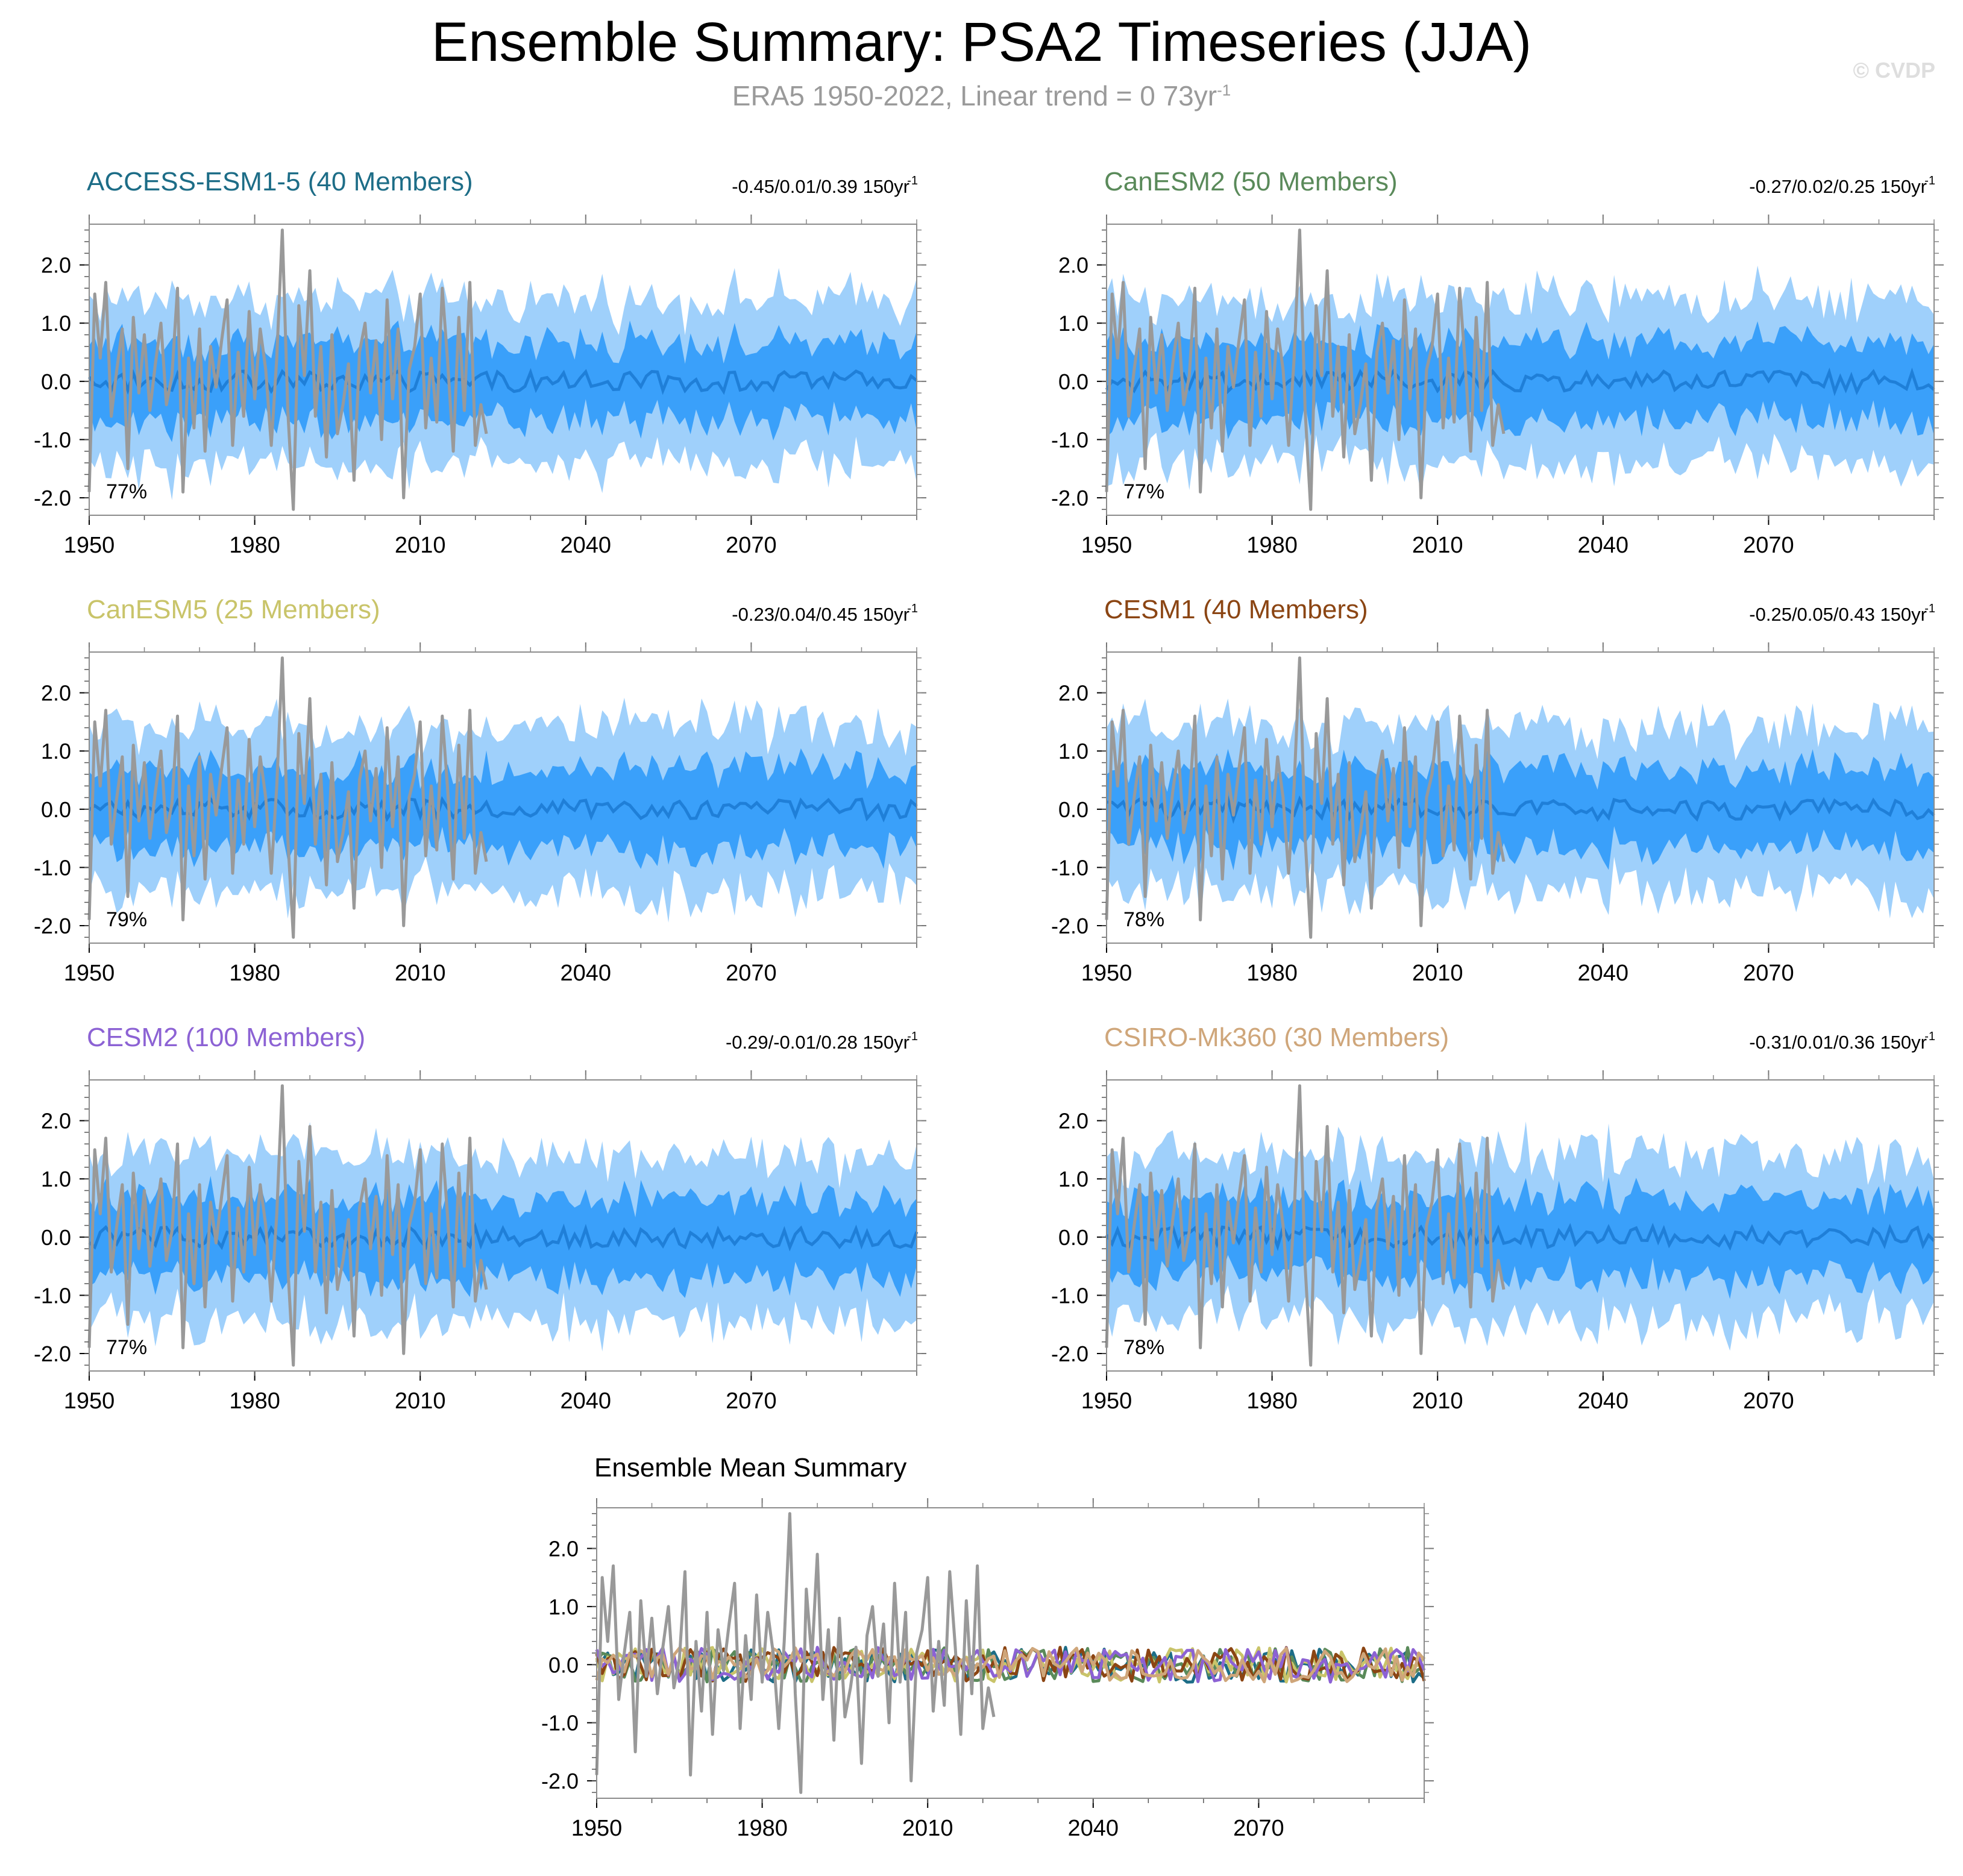  Describe the element at coordinates (1251, 181) in the screenshot. I see `panel-title: CanESM2 (50 Members)` at that location.